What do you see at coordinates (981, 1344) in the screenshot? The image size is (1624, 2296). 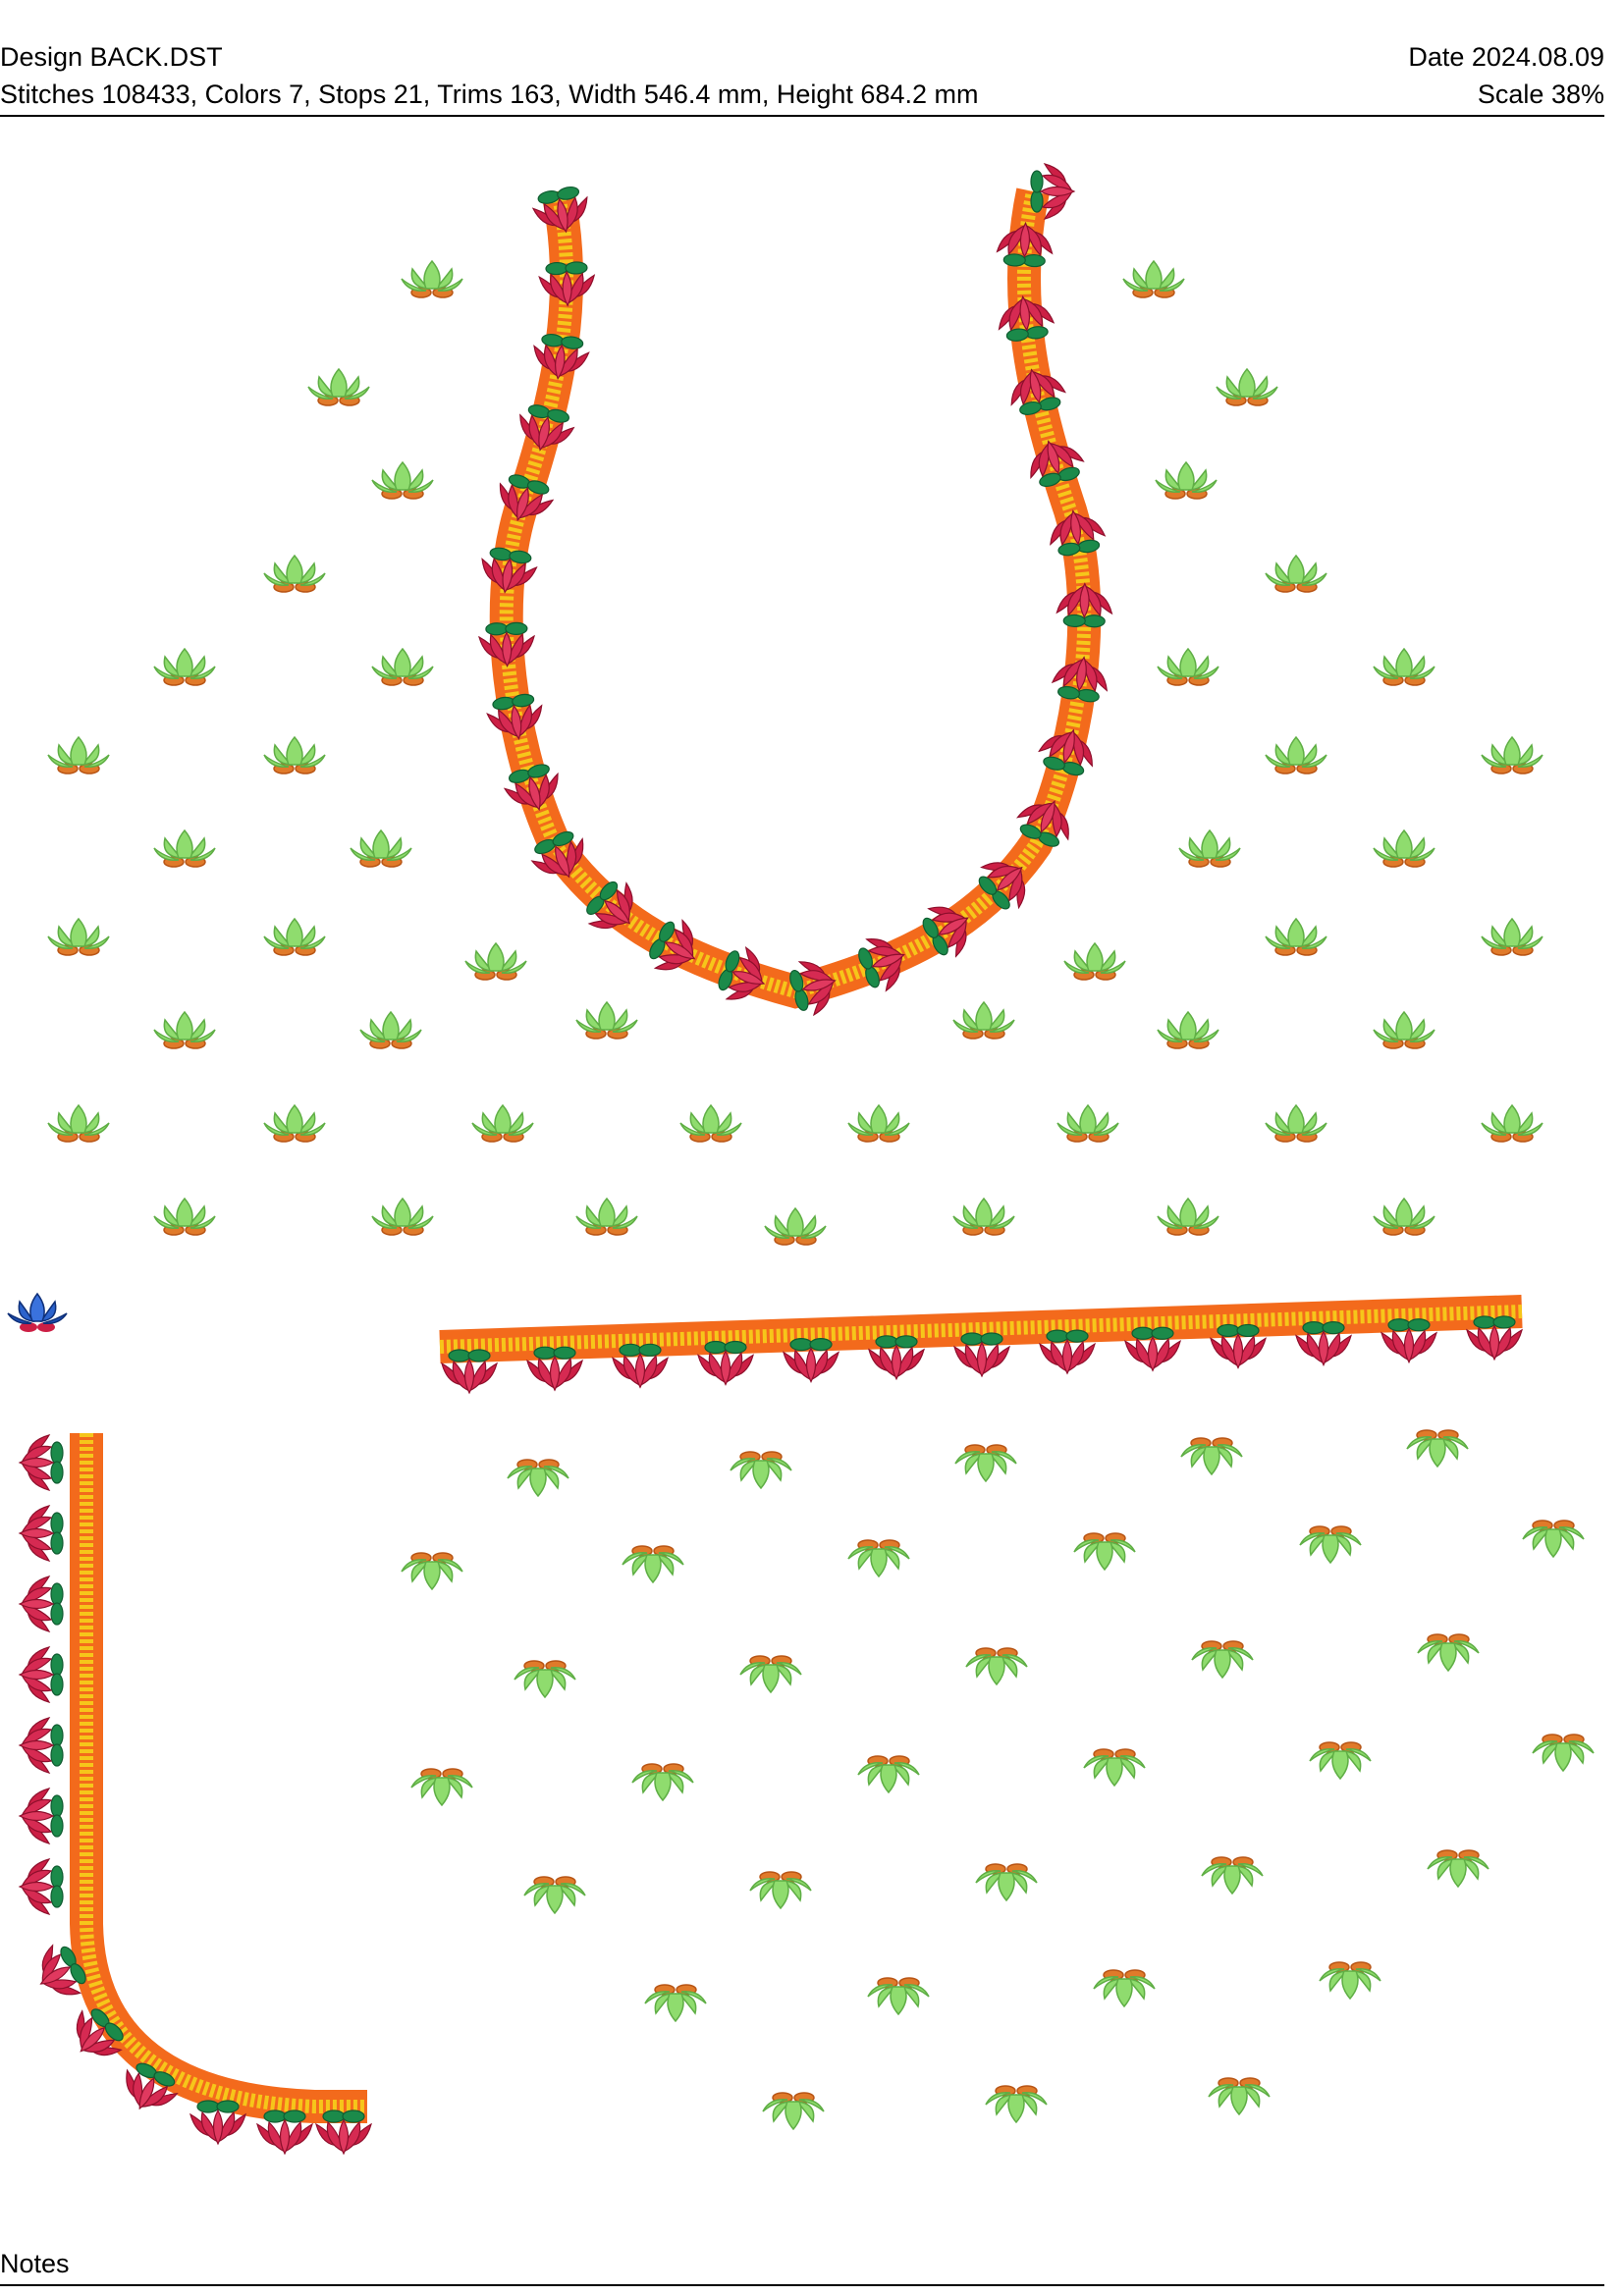 I see `horizontal-border` at bounding box center [981, 1344].